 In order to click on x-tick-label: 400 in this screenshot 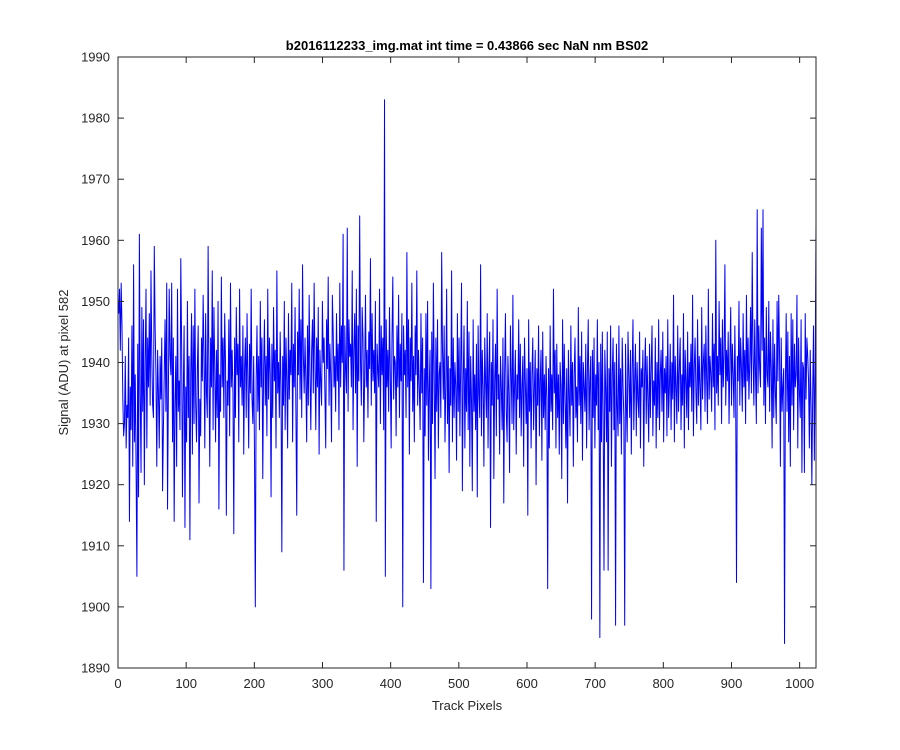, I will do `click(391, 683)`.